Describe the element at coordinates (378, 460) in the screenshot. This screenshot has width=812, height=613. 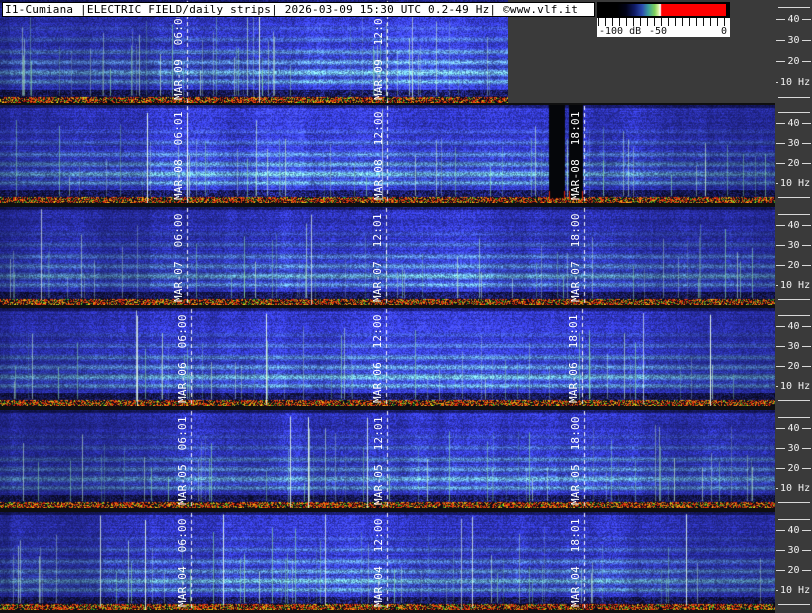
I see `time-marker-label: MAR-05 12:01` at that location.